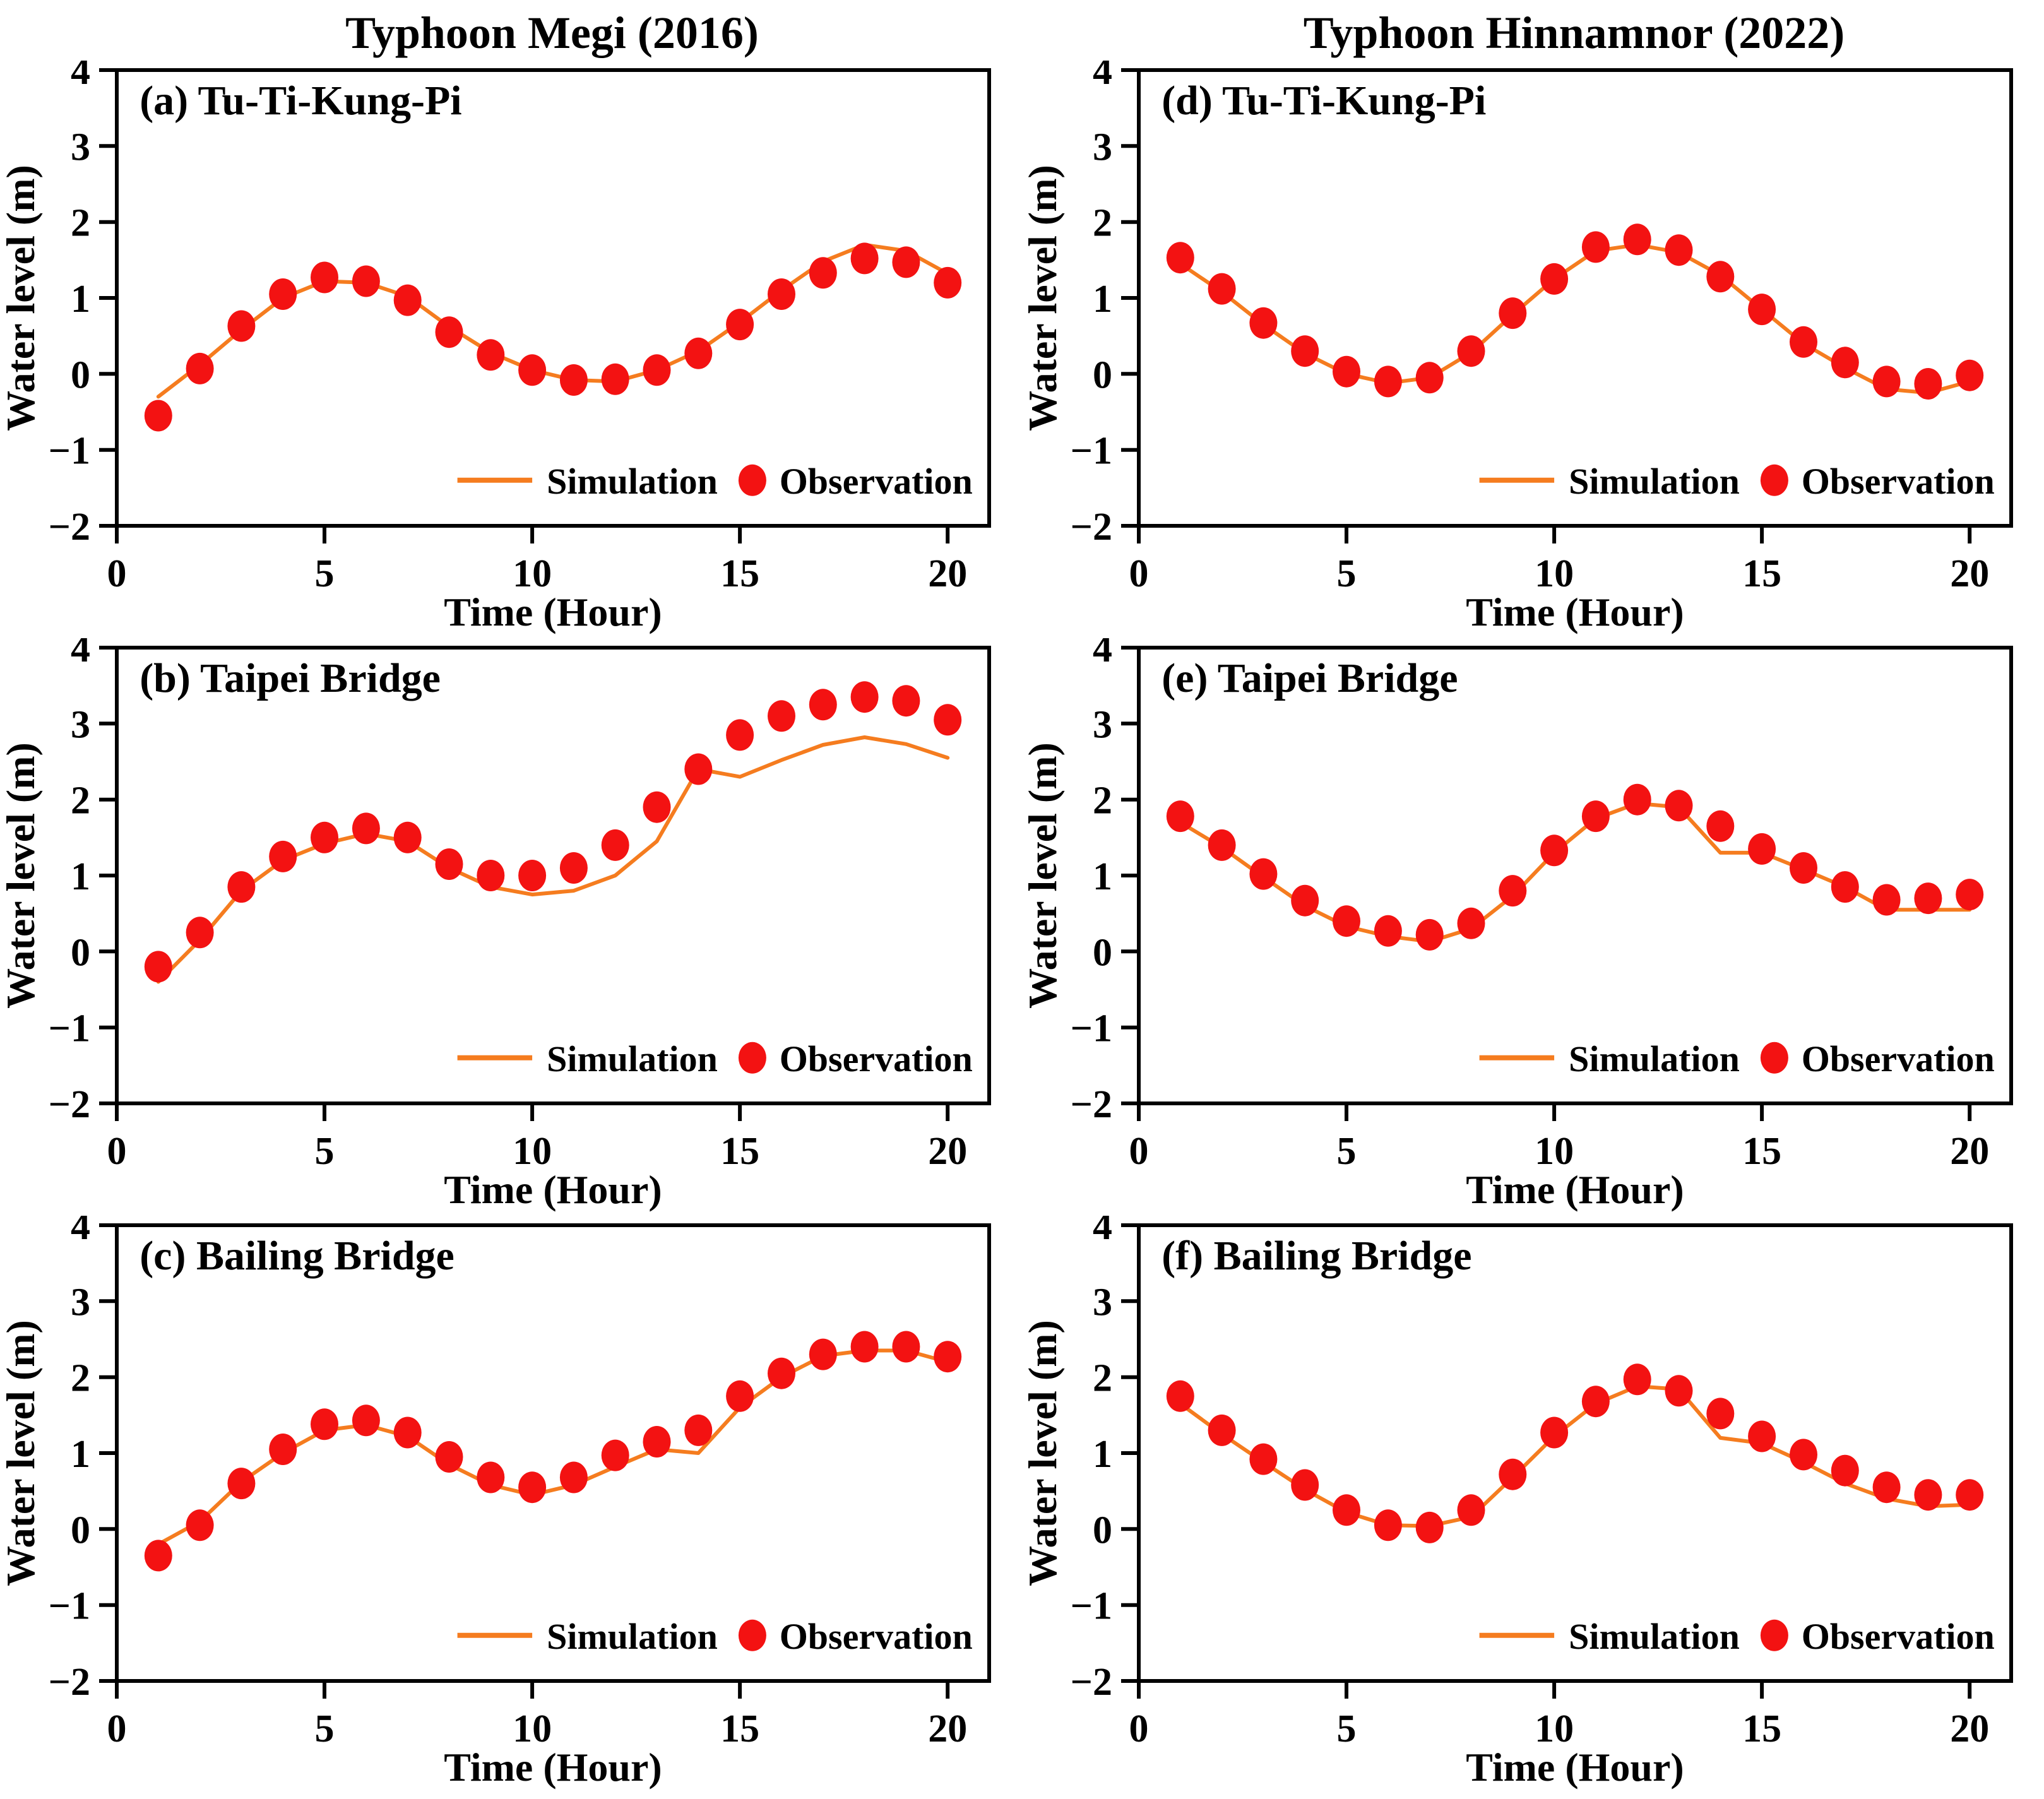  Describe the element at coordinates (290, 678) in the screenshot. I see `panel-label: (b) Taipei Bridge` at that location.